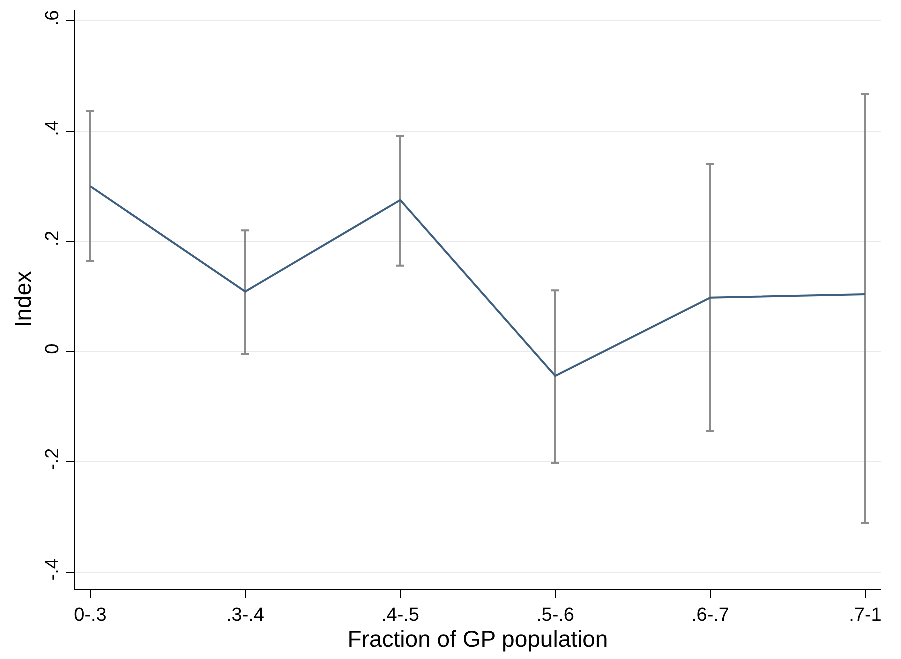  I want to click on x-tick-label: .4-.5, so click(400, 615).